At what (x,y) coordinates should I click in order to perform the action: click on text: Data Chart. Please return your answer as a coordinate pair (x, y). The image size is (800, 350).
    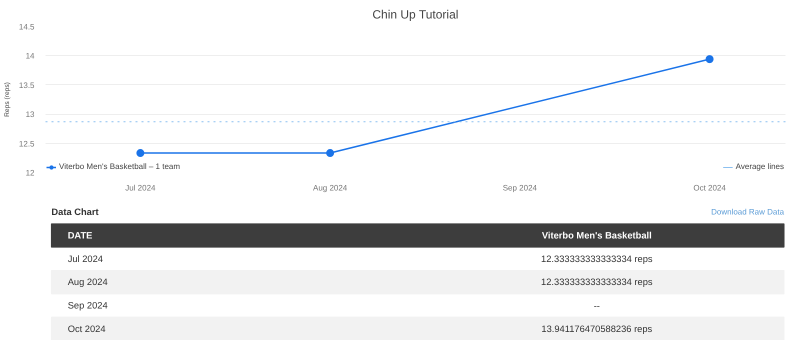
    Looking at the image, I should click on (75, 212).